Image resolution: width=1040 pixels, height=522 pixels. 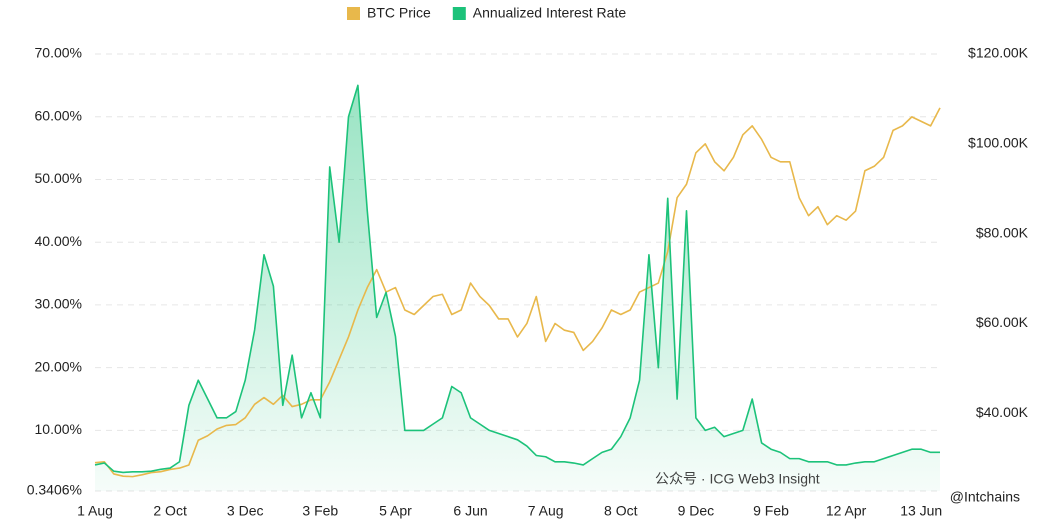 I want to click on x-tick-label: 7 Aug, so click(x=546, y=511).